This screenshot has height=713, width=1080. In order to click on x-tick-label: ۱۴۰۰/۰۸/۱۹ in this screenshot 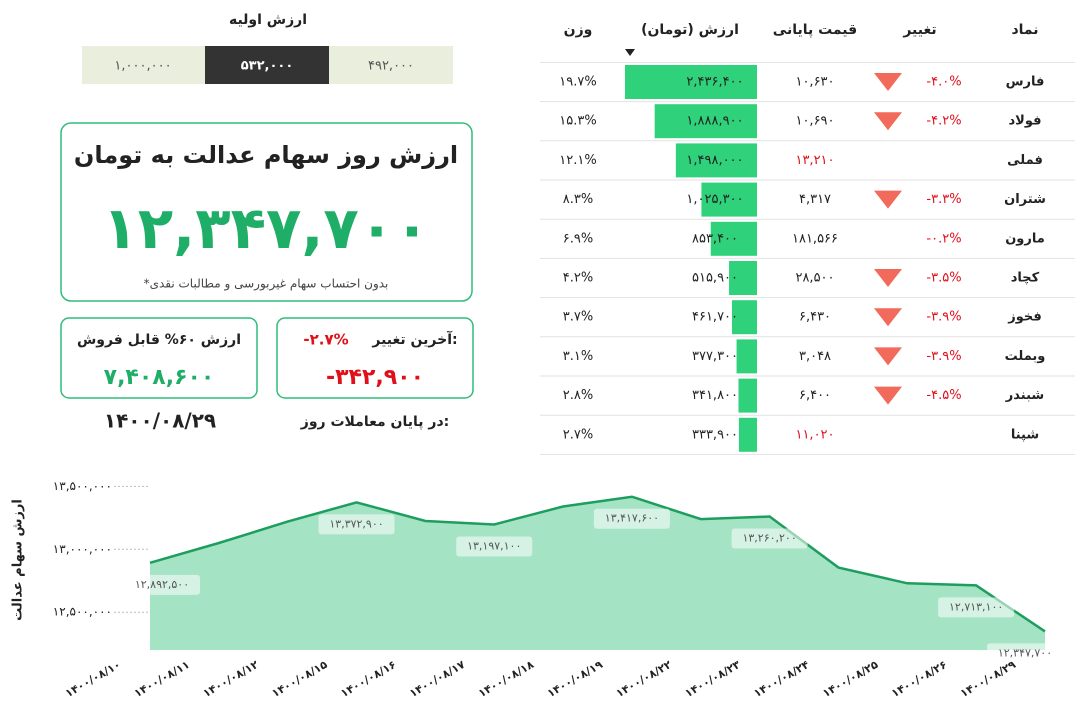, I will do `click(575, 679)`.